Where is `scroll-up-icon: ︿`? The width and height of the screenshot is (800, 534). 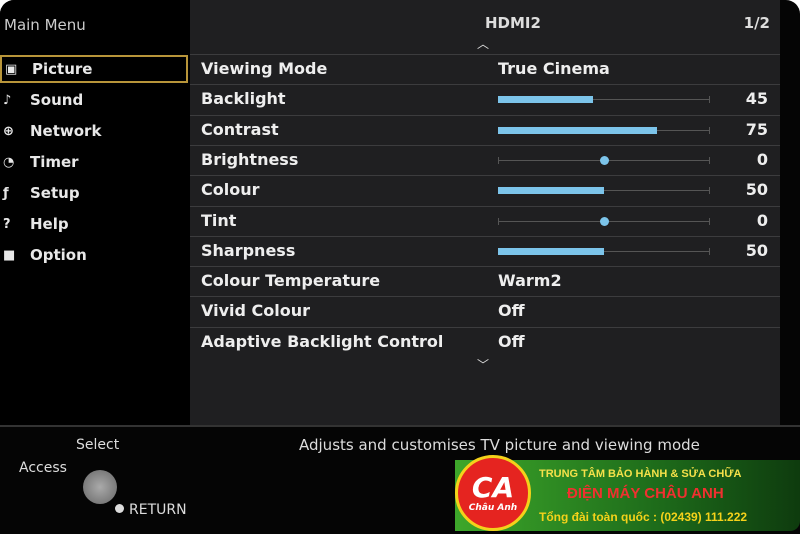 scroll-up-icon: ︿ is located at coordinates (483, 44).